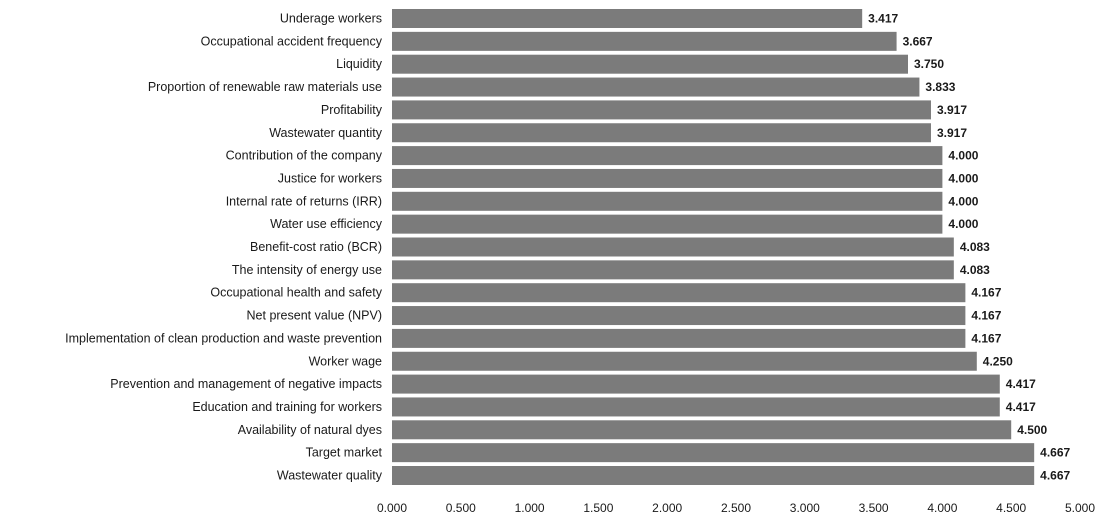 The height and width of the screenshot is (515, 1099). Describe the element at coordinates (461, 508) in the screenshot. I see `x-tick-label: 0.500` at that location.